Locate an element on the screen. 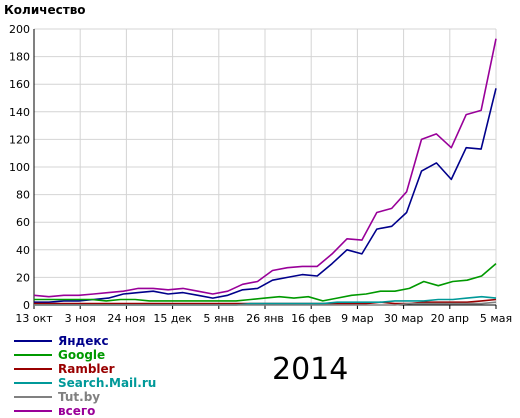 Image resolution: width=520 pixels, height=418 pixels. y-tick-label: 0 is located at coordinates (26, 305).